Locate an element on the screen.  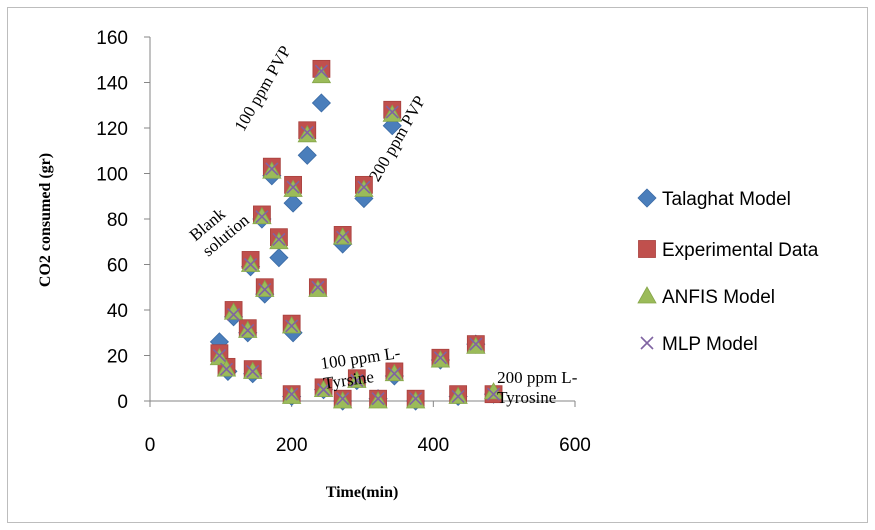
legend-label: Experimental Data is located at coordinates (740, 250).